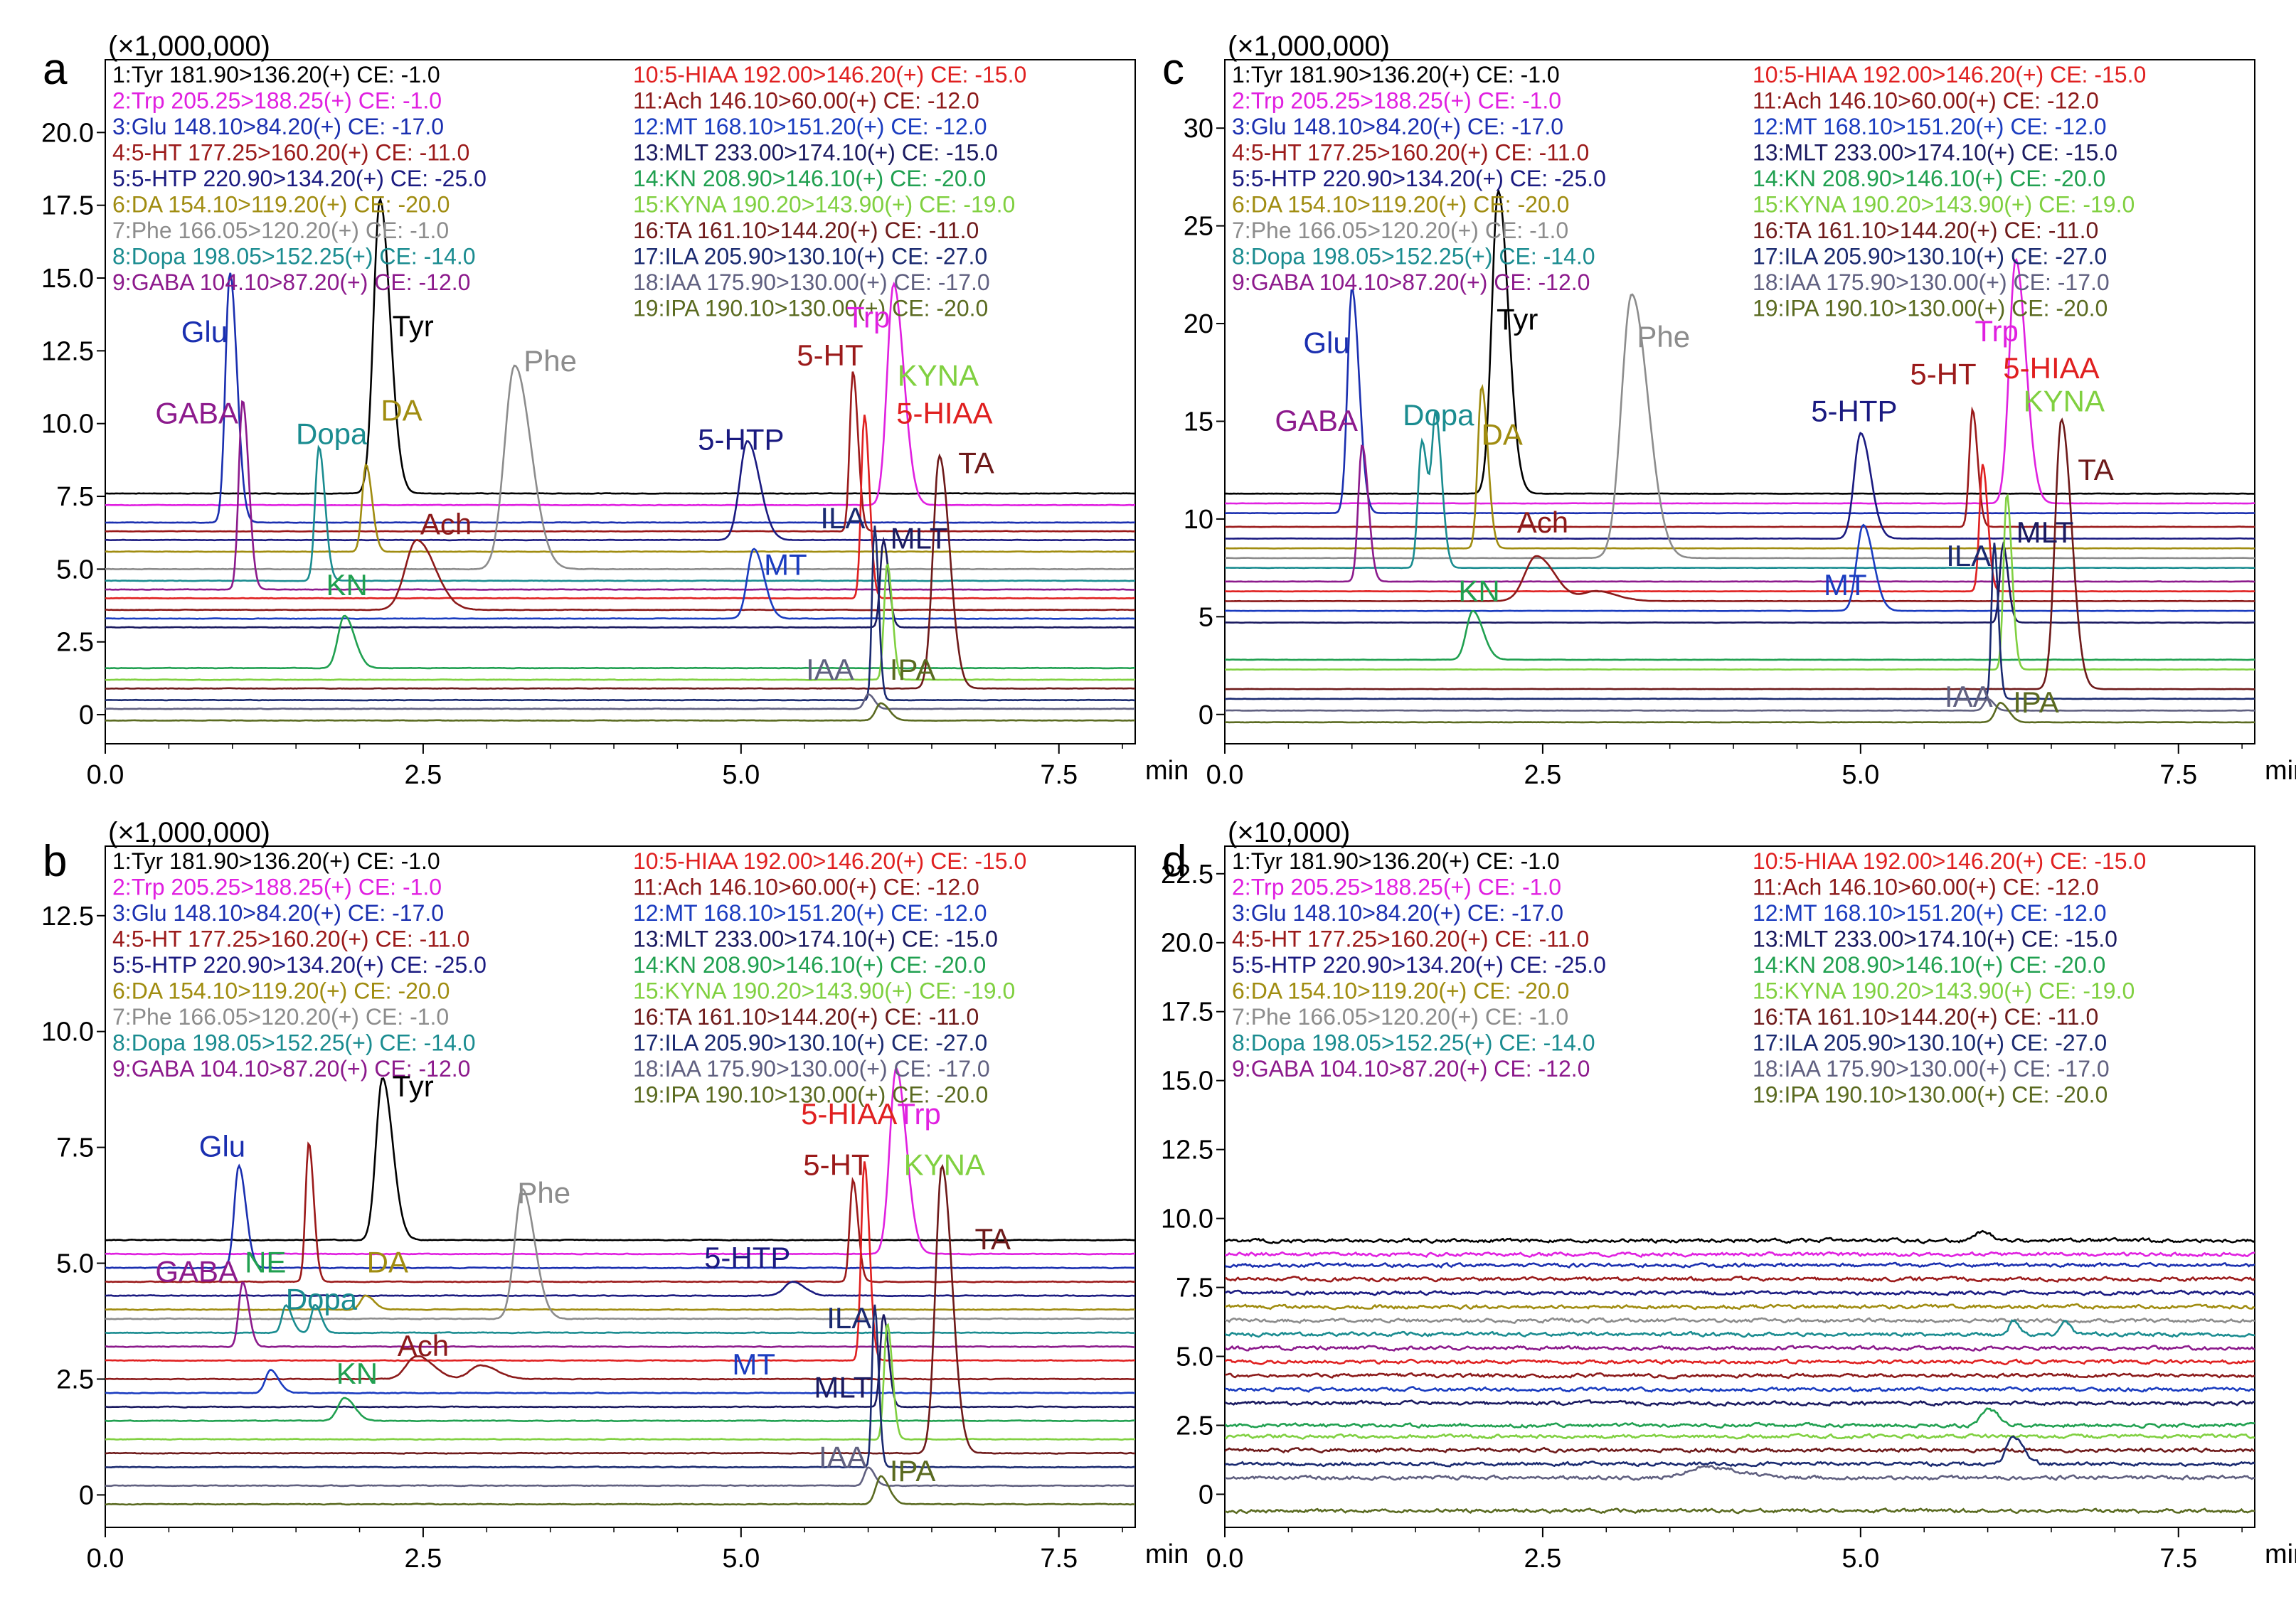  Describe the element at coordinates (278, 913) in the screenshot. I see `legend-entry: 3:Glu 148.10>84.20(+) CE: -17.0` at that location.